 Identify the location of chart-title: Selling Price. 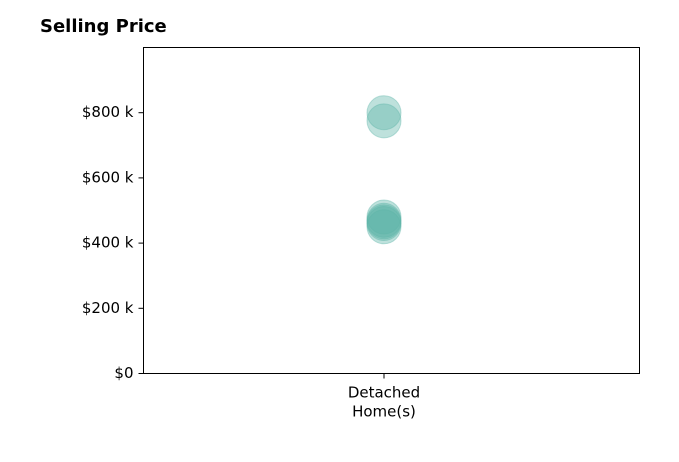
(103, 26).